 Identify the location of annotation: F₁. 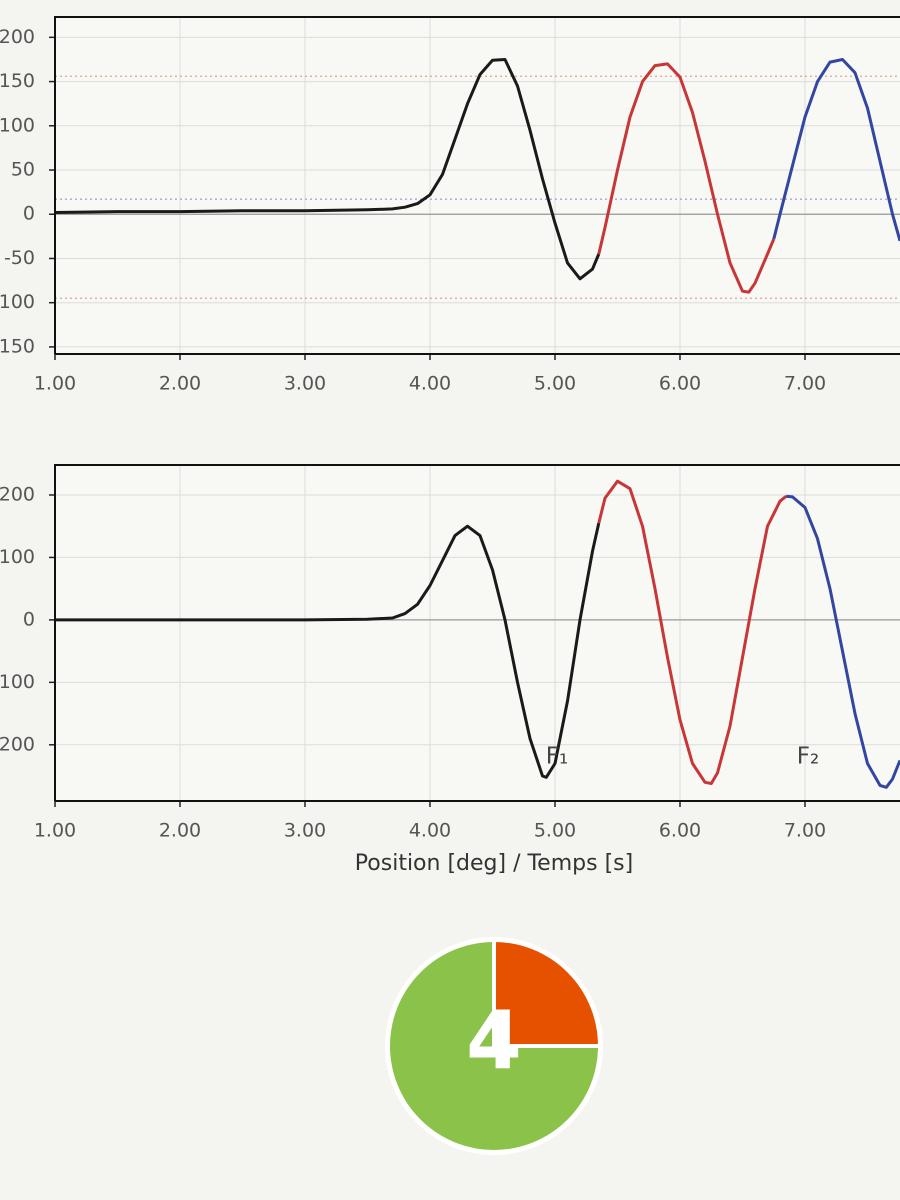
(557, 757).